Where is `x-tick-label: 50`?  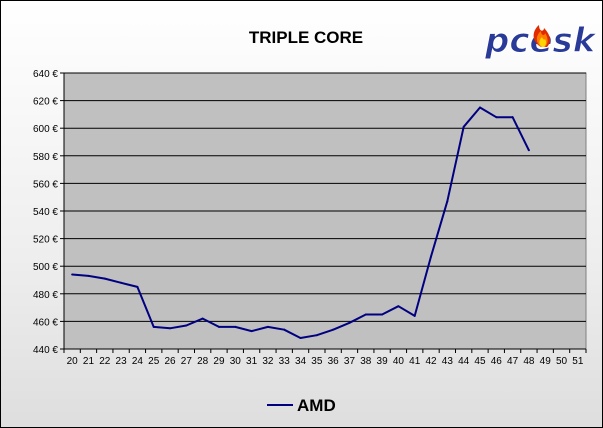
x-tick-label: 50 is located at coordinates (562, 361).